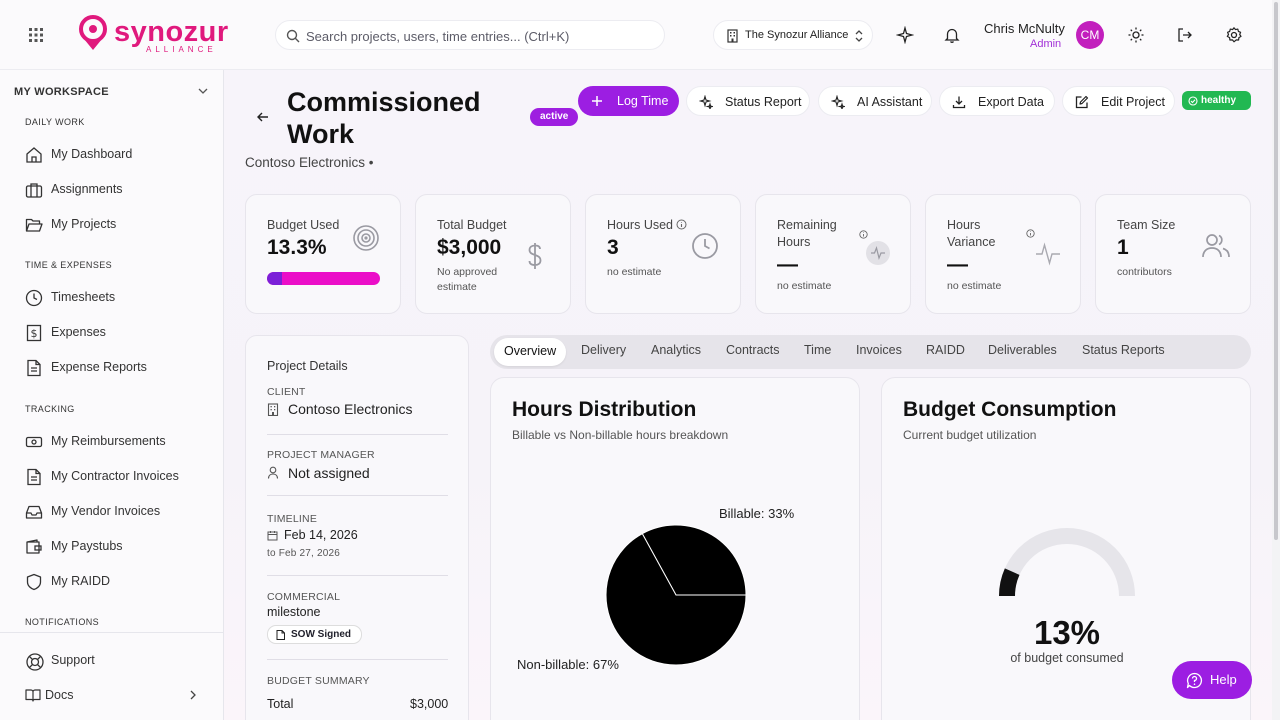 This screenshot has height=720, width=1280. I want to click on bell-icon, so click(952, 35).